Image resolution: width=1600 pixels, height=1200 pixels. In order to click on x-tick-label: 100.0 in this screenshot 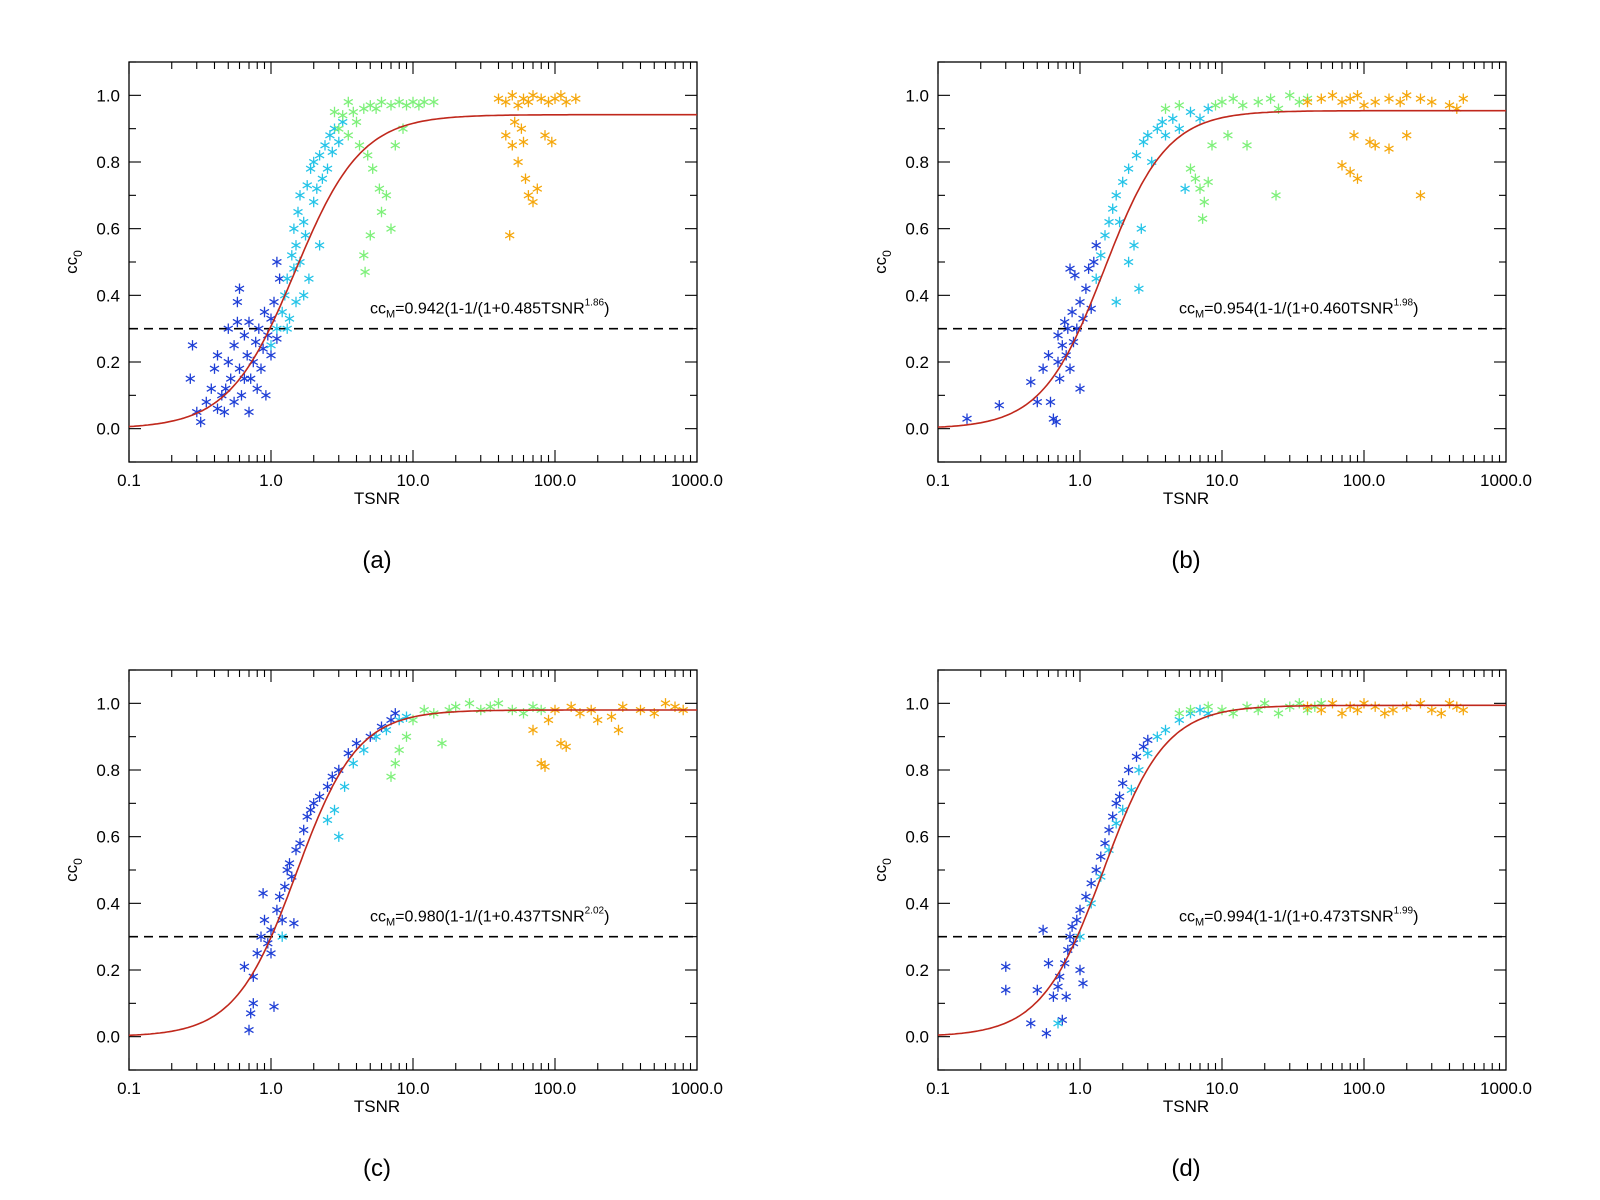, I will do `click(555, 1088)`.